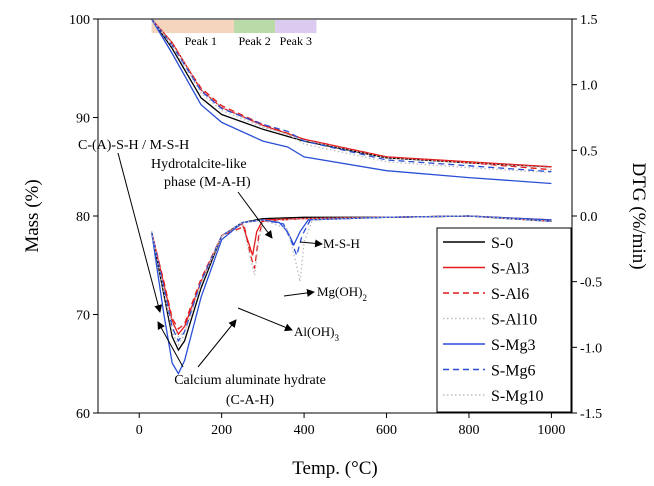  What do you see at coordinates (591, 348) in the screenshot?
I see `y-right-tick-label: -1.0` at bounding box center [591, 348].